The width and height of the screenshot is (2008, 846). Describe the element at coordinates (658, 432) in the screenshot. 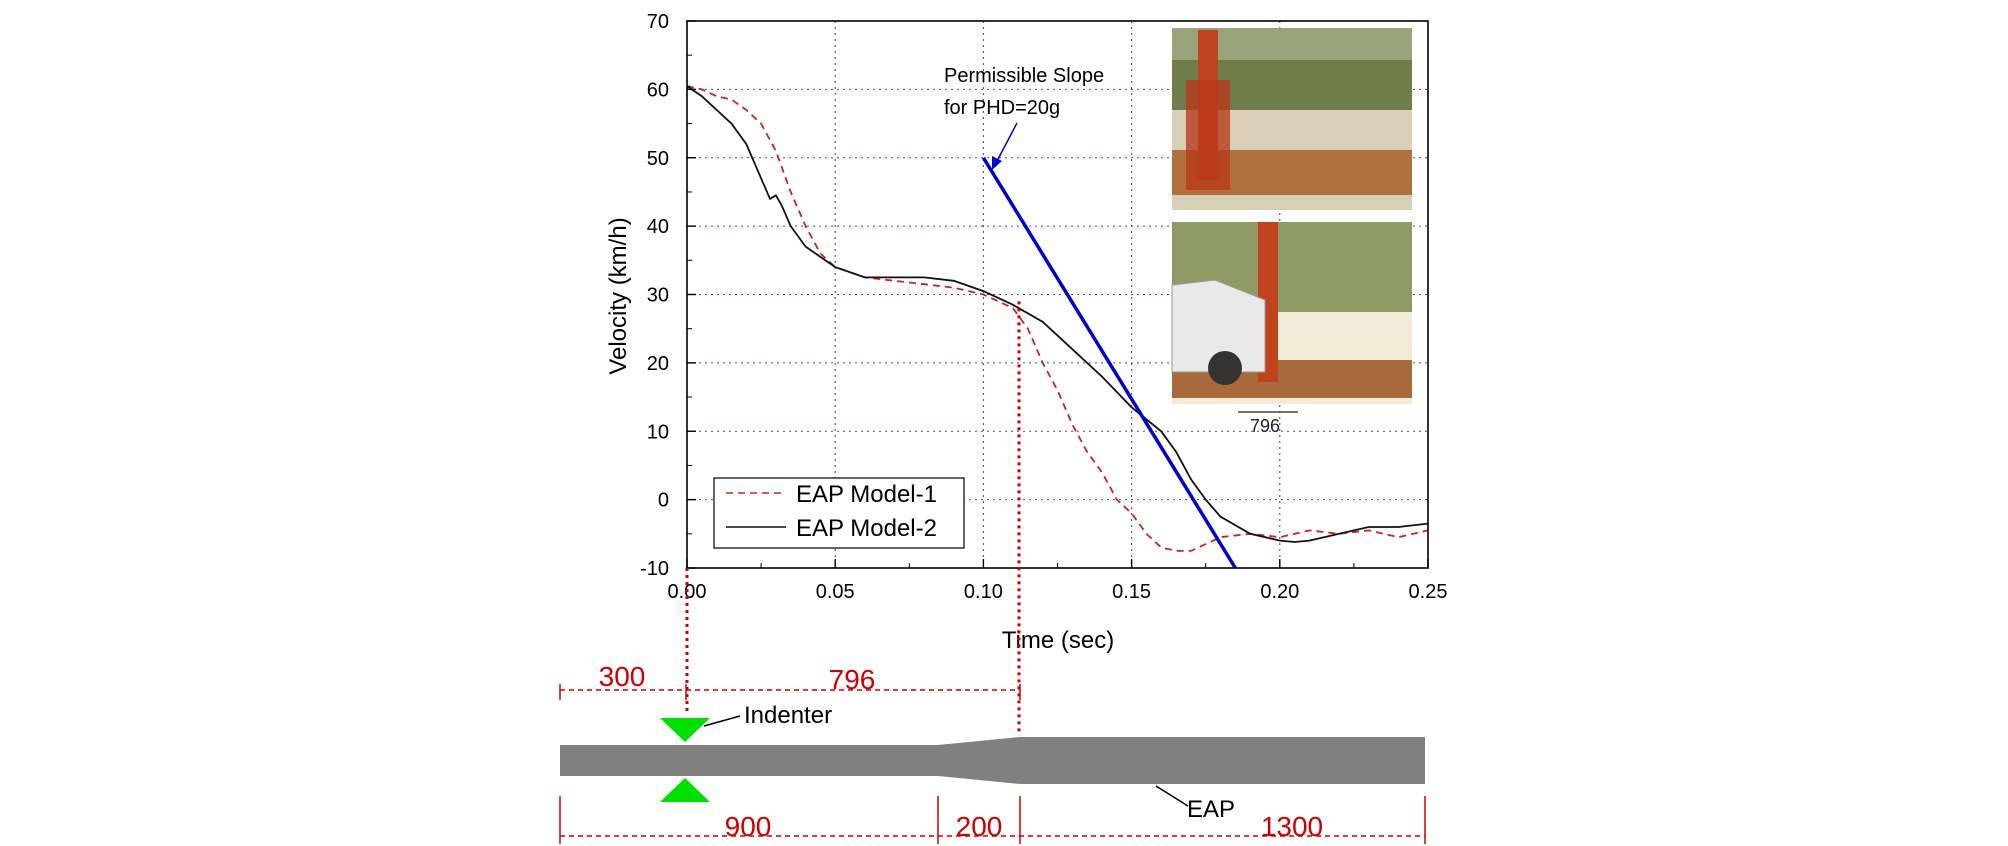

I see `y-tick-label: 10` at that location.